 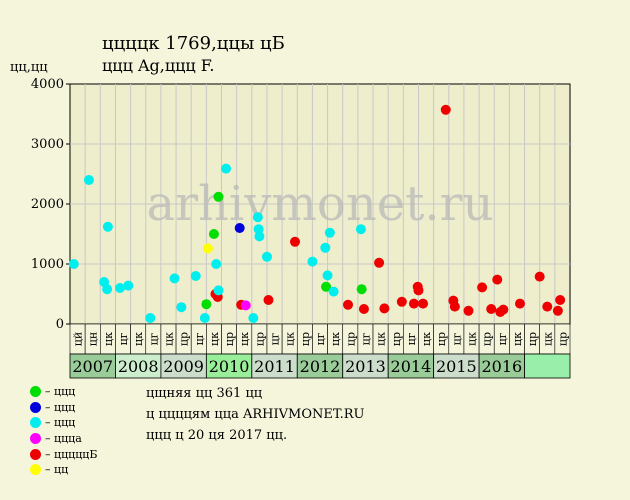 I want to click on chart-title: ццццк 1769,ццы цБ, so click(x=193, y=43).